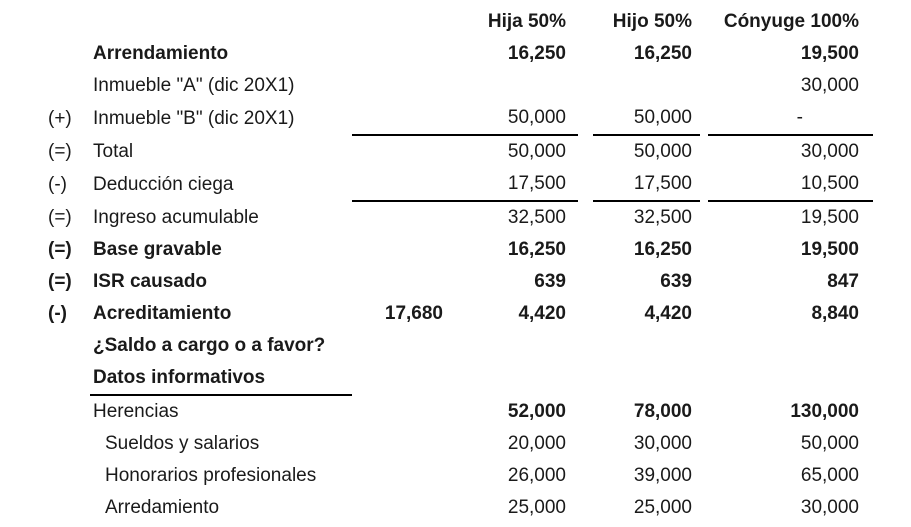  Describe the element at coordinates (662, 411) in the screenshot. I see `row-value-hijo: 78,000` at that location.